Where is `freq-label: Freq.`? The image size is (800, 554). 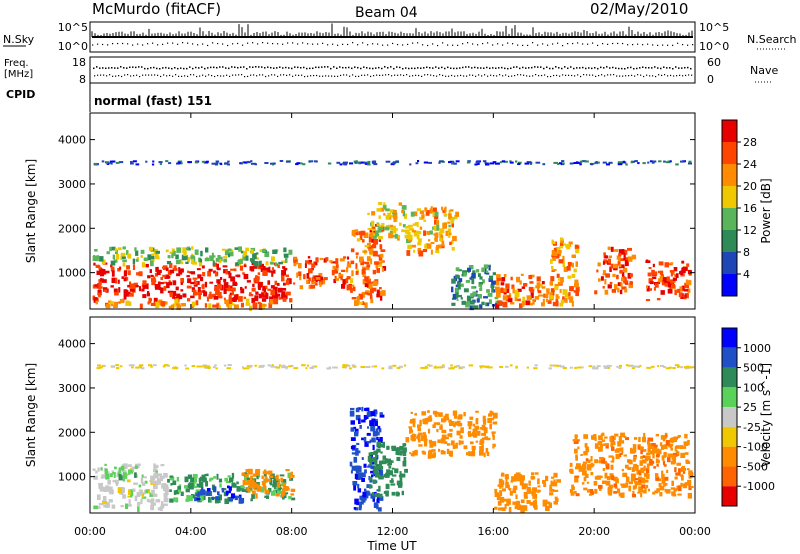
freq-label: Freq. is located at coordinates (16, 63).